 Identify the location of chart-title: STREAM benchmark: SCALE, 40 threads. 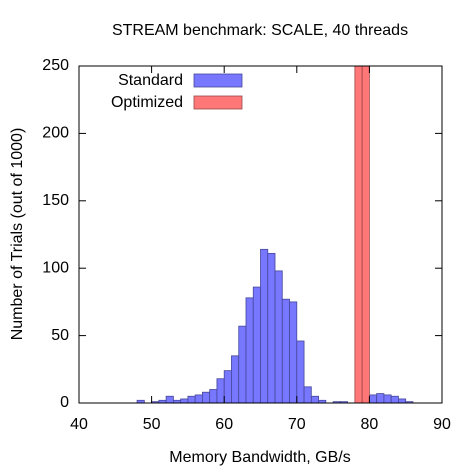
(260, 30).